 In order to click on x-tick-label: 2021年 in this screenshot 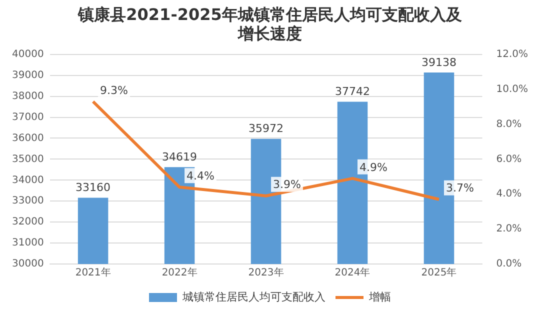, I will do `click(93, 272)`.